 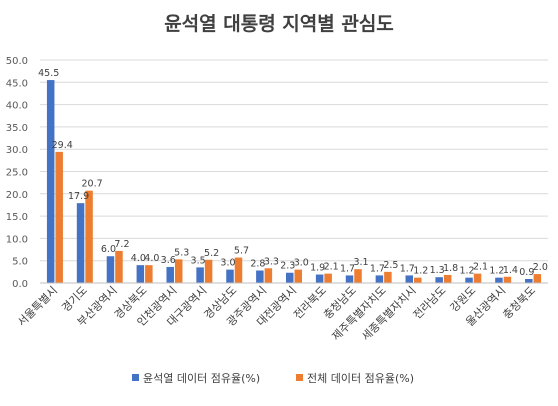 What do you see at coordinates (360, 378) in the screenshot?
I see `legend-label: 전체 데이터 점유율(%)` at bounding box center [360, 378].